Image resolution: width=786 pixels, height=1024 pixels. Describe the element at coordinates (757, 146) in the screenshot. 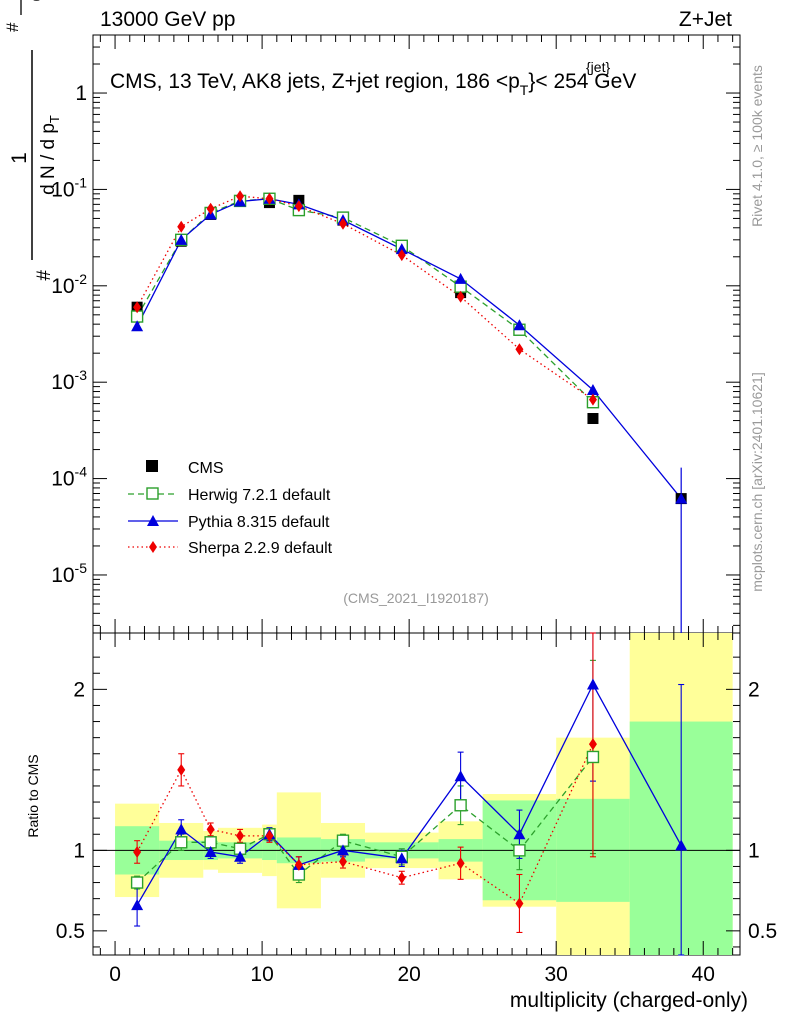

I see `side-label-rivet: Rivet 4.1.0, ≥ 100k events` at that location.